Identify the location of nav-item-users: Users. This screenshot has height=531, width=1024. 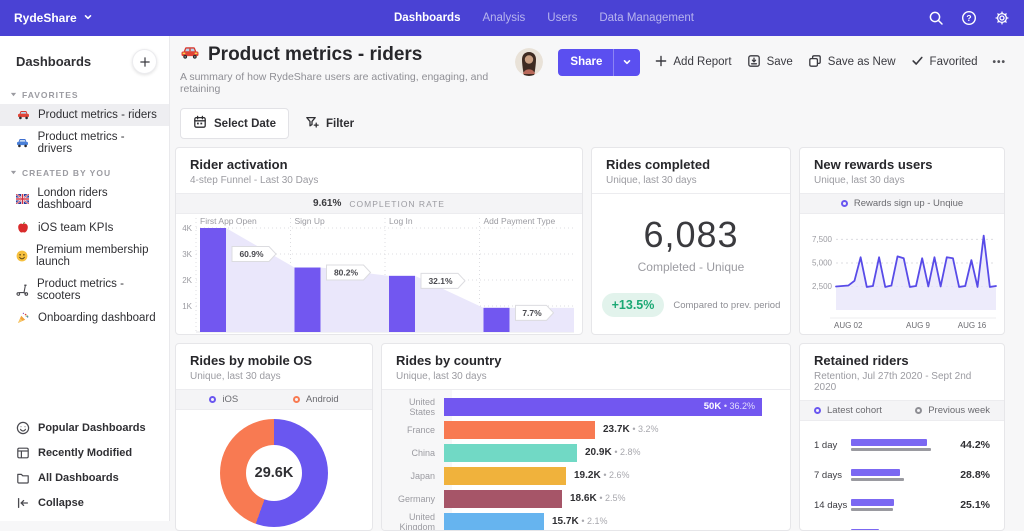
(562, 18).